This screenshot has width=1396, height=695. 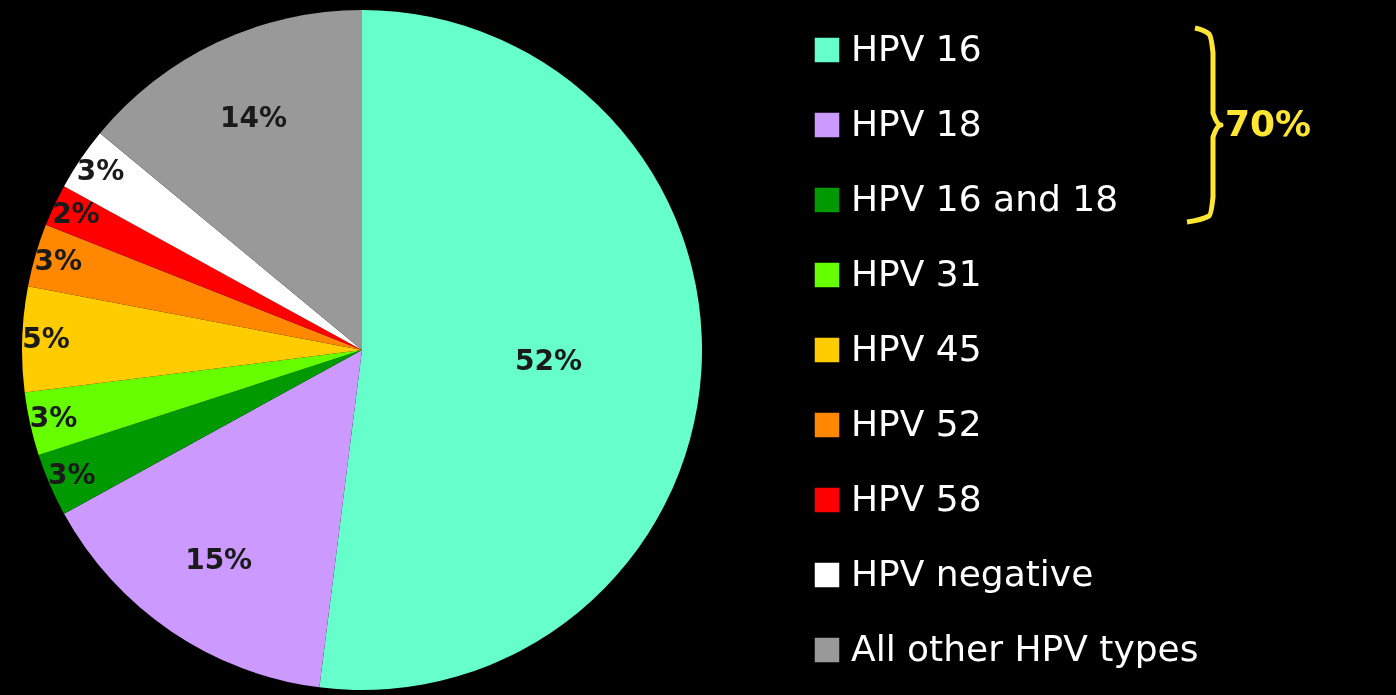 I want to click on data-label: 5%, so click(x=46, y=339).